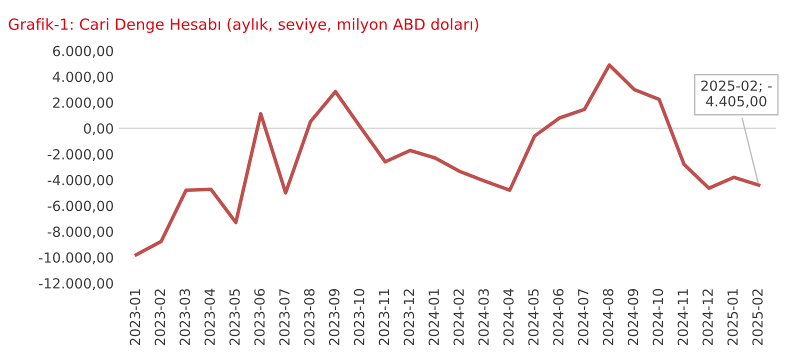 Image resolution: width=792 pixels, height=363 pixels. I want to click on x-tick-label: 2023-02, so click(160, 317).